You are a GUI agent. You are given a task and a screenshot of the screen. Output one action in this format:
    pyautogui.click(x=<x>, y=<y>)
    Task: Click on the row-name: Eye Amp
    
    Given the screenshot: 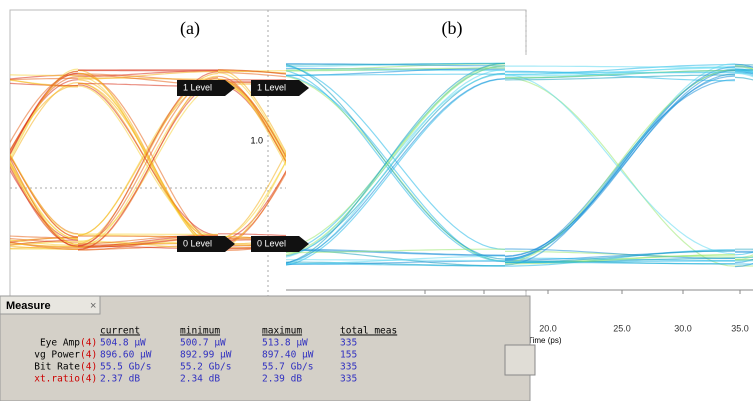 What is the action you would take?
    pyautogui.click(x=60, y=343)
    